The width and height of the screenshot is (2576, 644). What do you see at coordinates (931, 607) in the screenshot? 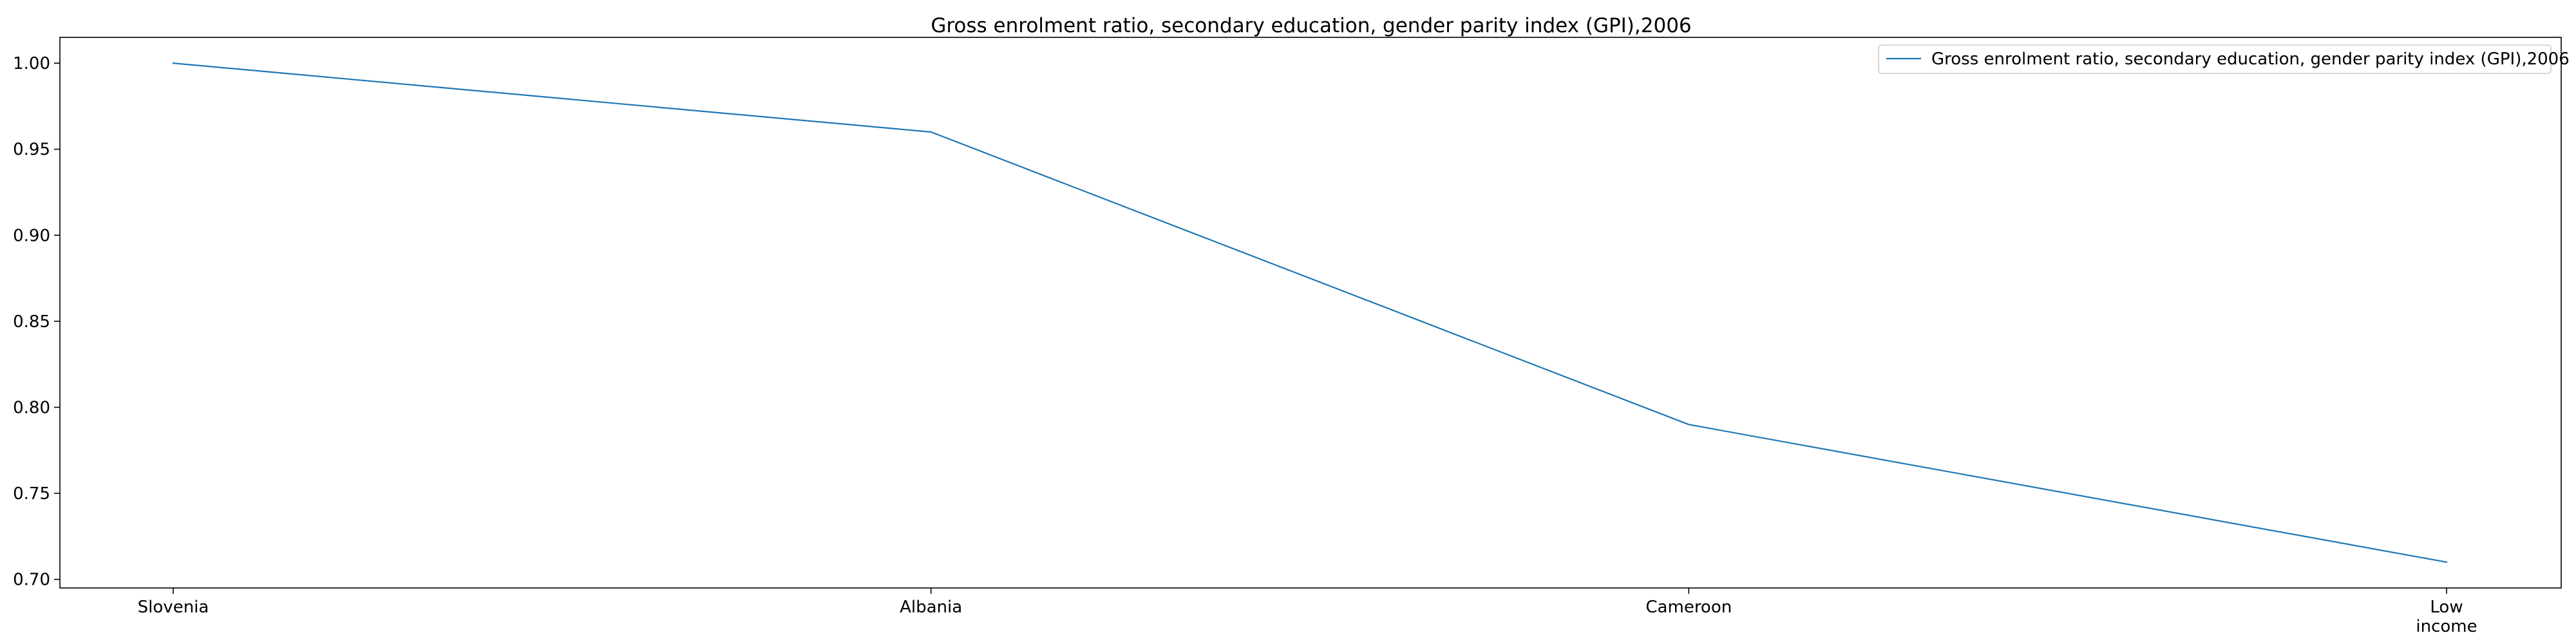
I see `x-tick-label: Albania` at bounding box center [931, 607].